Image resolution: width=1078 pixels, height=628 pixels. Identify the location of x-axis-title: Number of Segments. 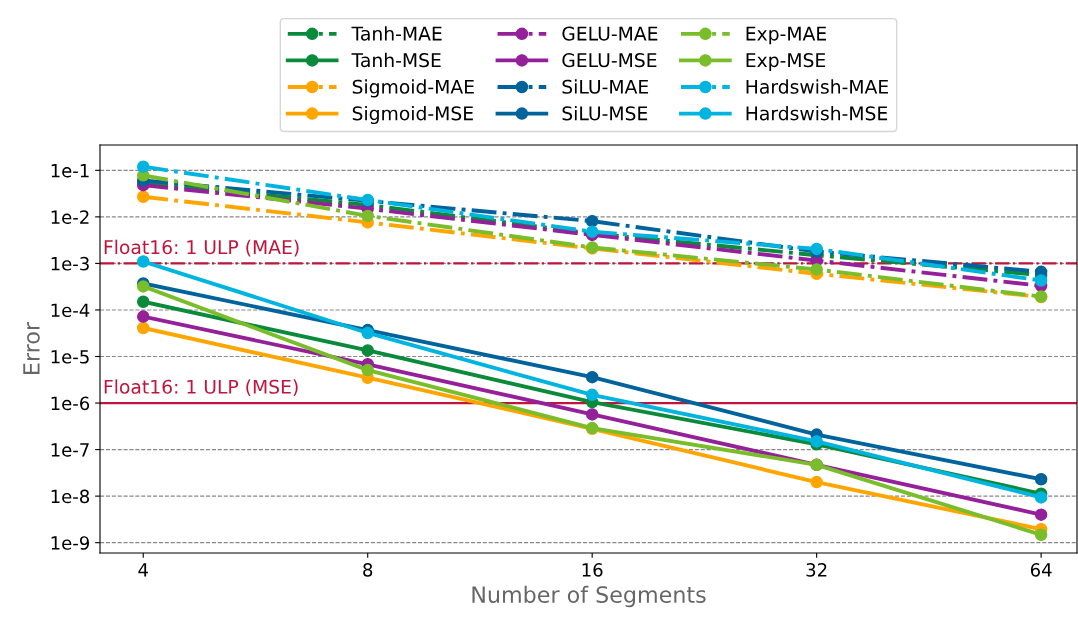
(589, 596).